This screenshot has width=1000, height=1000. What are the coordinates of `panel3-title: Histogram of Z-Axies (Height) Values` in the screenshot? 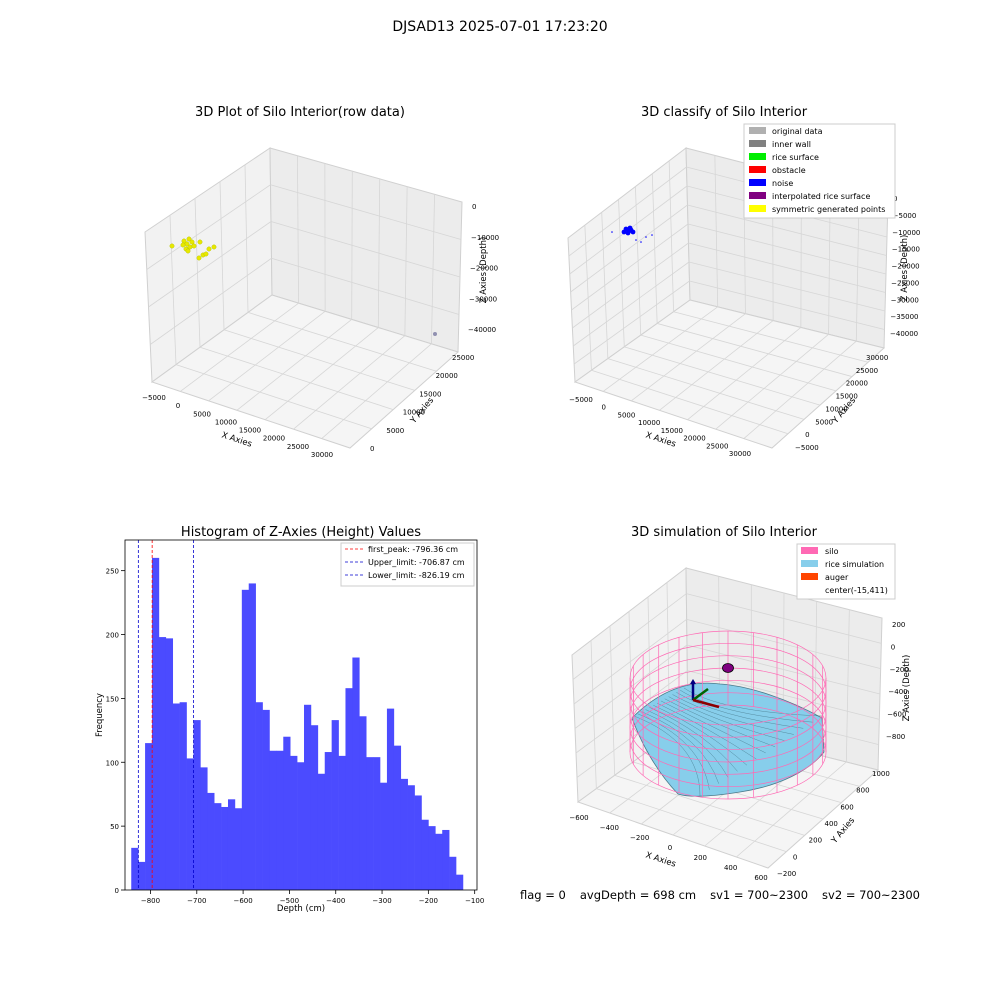 It's located at (301, 532).